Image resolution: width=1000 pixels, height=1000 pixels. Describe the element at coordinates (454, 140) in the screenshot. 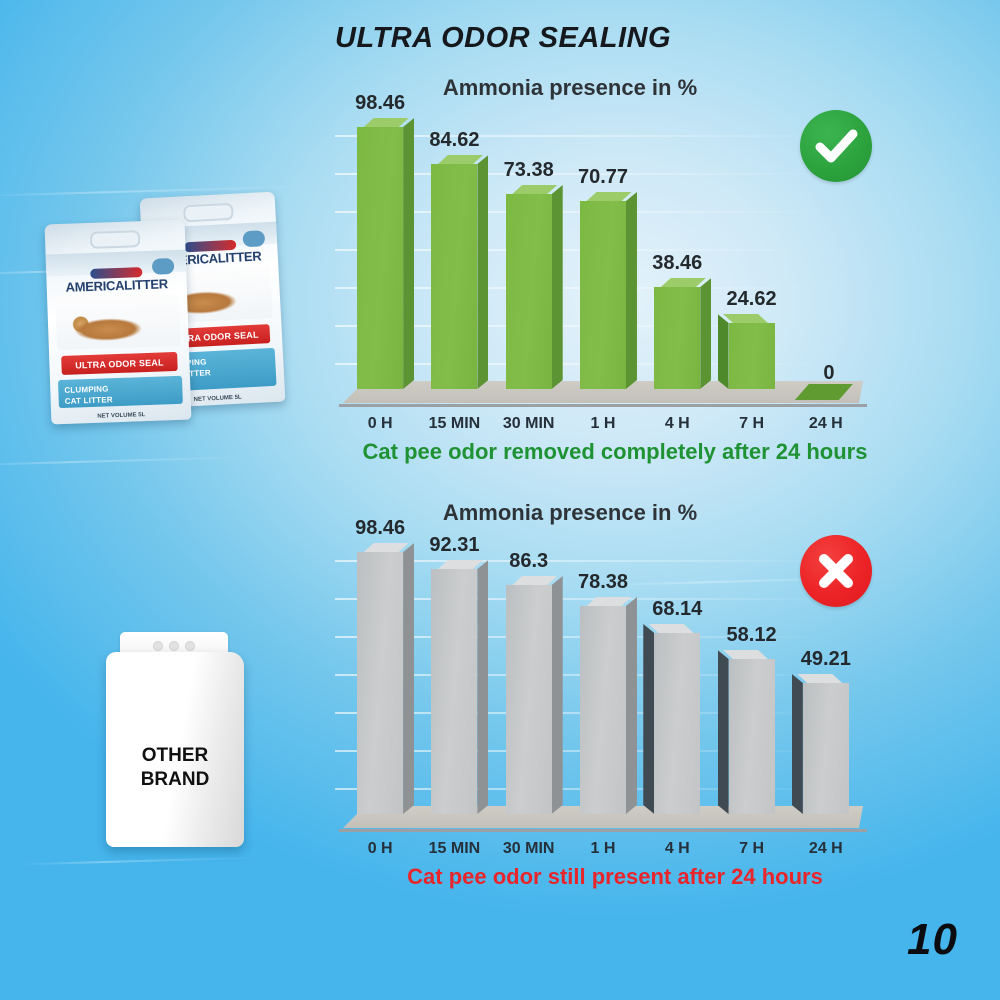

I see `bar-value-label: 84.62` at that location.